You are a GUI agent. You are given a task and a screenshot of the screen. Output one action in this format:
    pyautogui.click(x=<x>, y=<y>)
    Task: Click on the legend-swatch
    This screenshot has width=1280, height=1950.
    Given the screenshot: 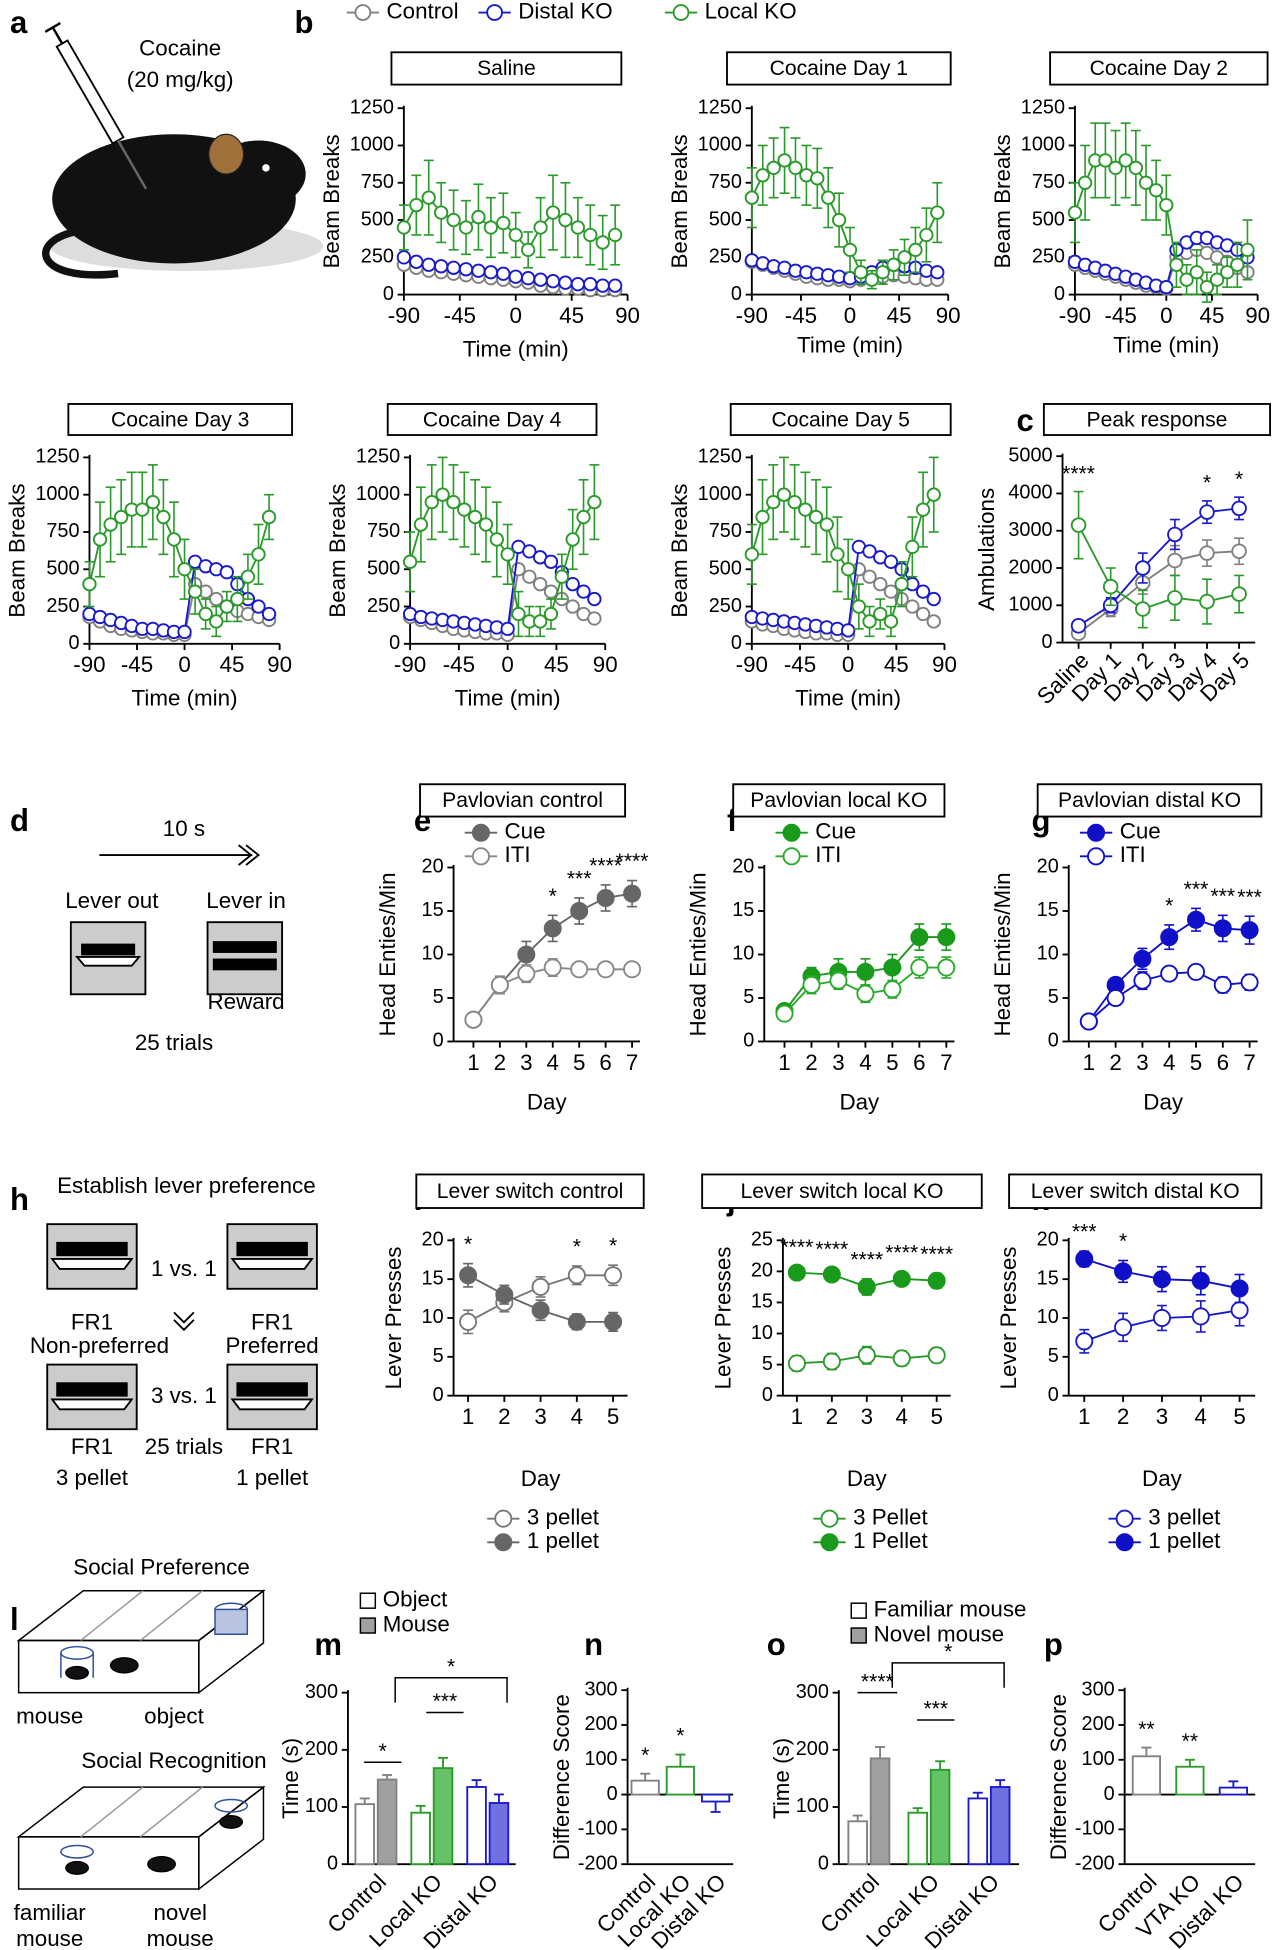 What is the action you would take?
    pyautogui.click(x=368, y=1625)
    